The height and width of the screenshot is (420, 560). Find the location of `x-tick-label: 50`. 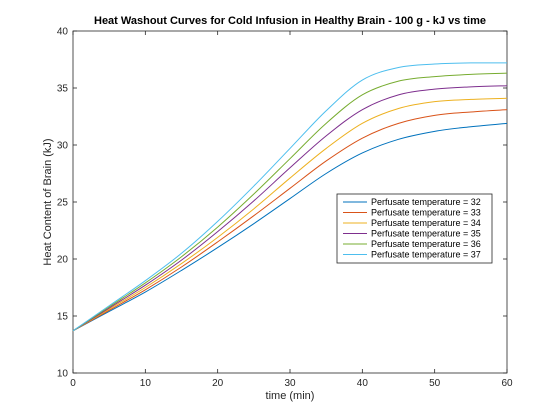

x-tick-label: 50 is located at coordinates (435, 383).